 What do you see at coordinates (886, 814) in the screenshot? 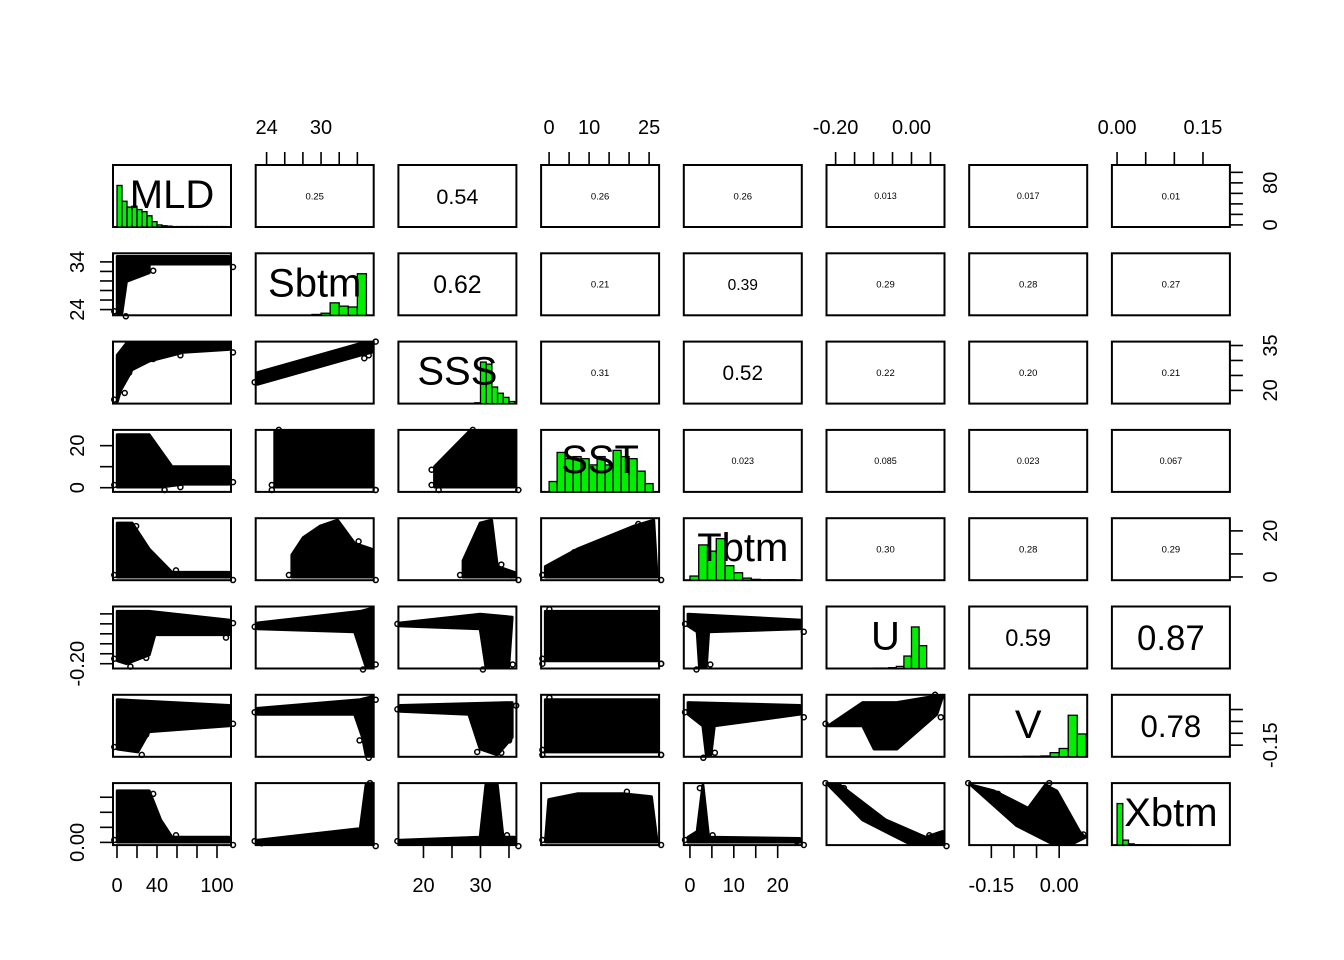
I see `panel-xbtm-u` at bounding box center [886, 814].